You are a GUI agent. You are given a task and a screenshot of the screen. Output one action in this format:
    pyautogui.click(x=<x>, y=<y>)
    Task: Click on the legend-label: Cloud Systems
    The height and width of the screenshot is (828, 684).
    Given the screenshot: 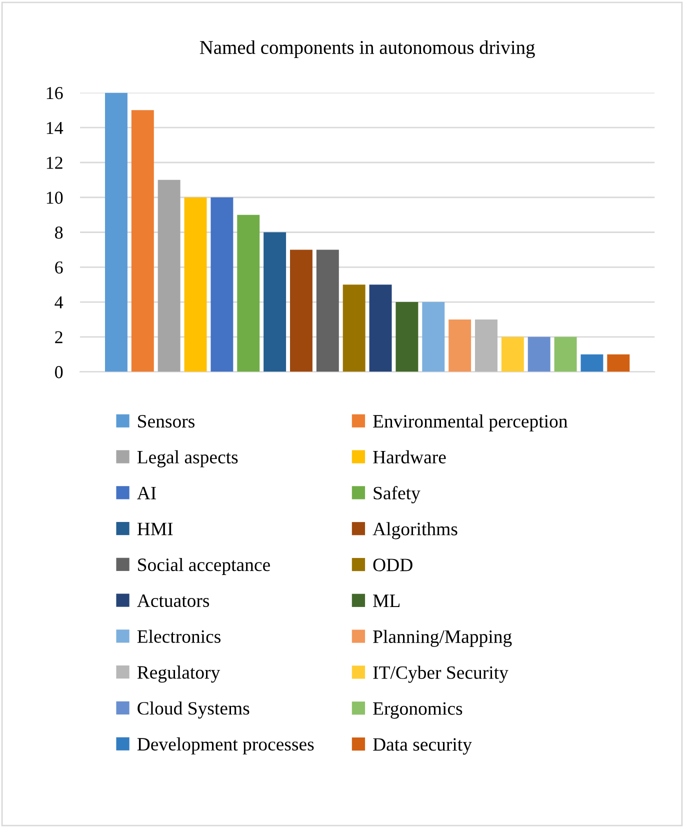 What is the action you would take?
    pyautogui.click(x=194, y=710)
    